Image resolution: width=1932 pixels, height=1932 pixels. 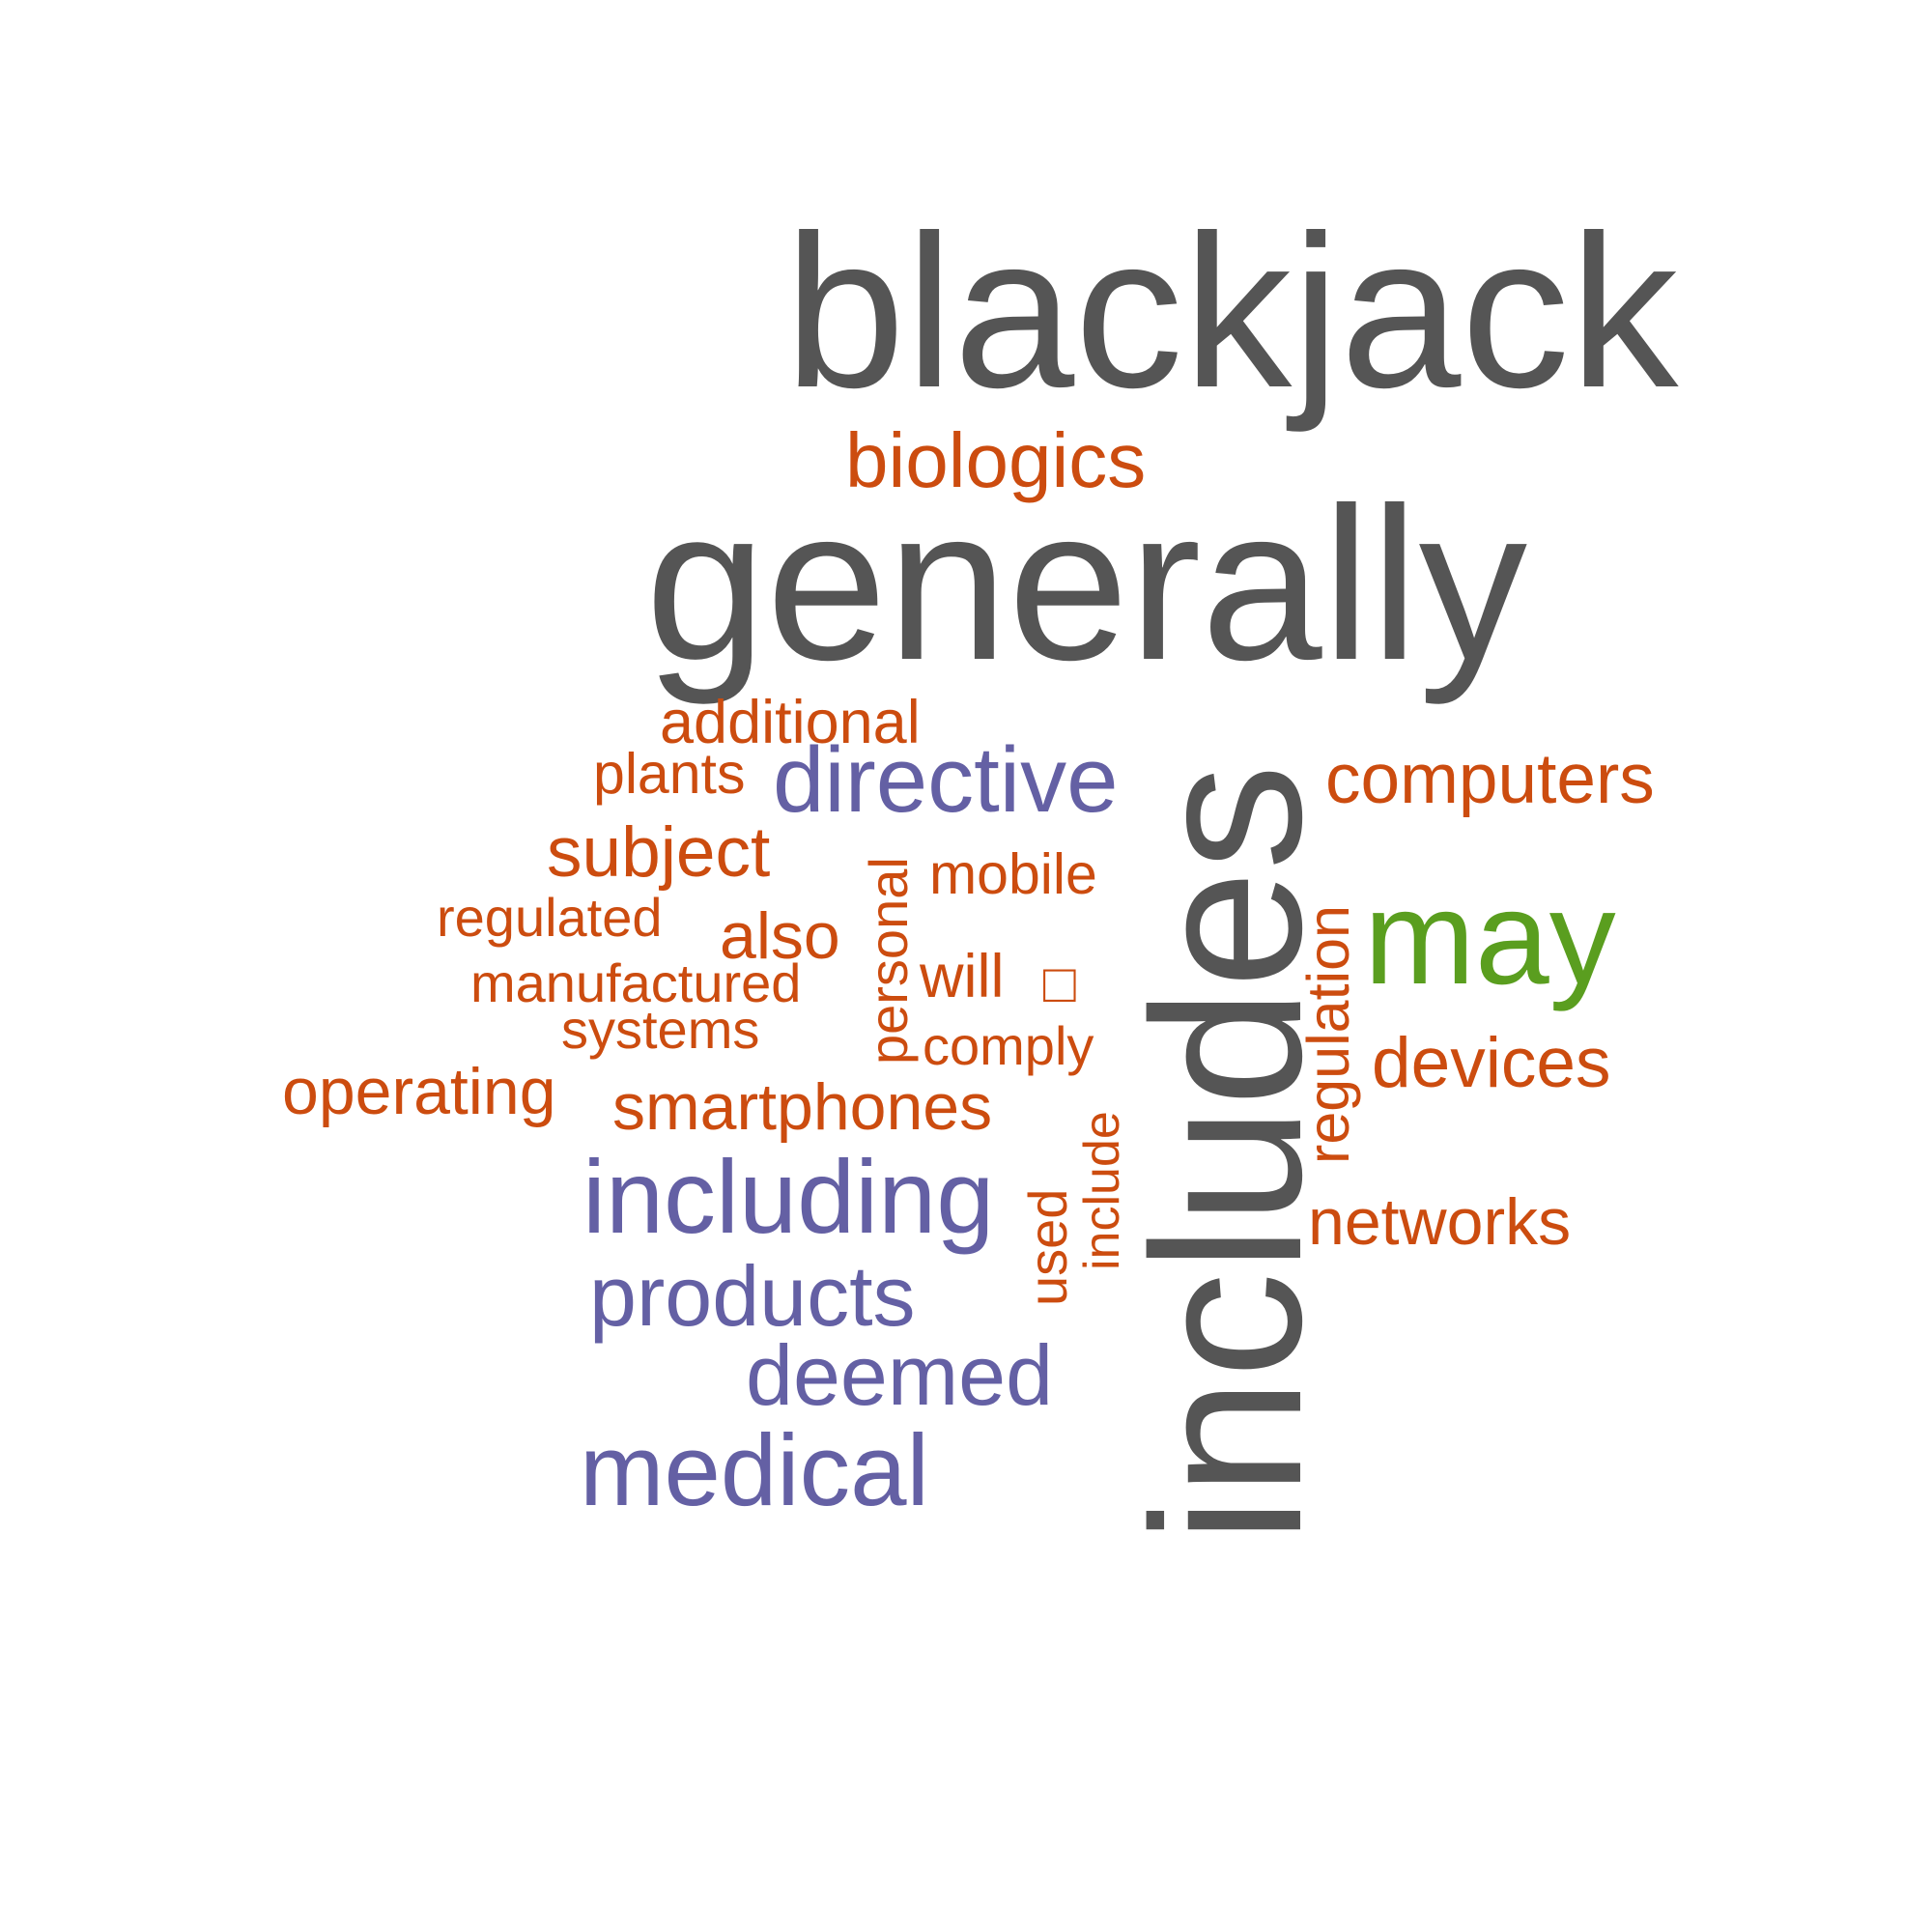 I want to click on word-subject: subject, so click(x=659, y=852).